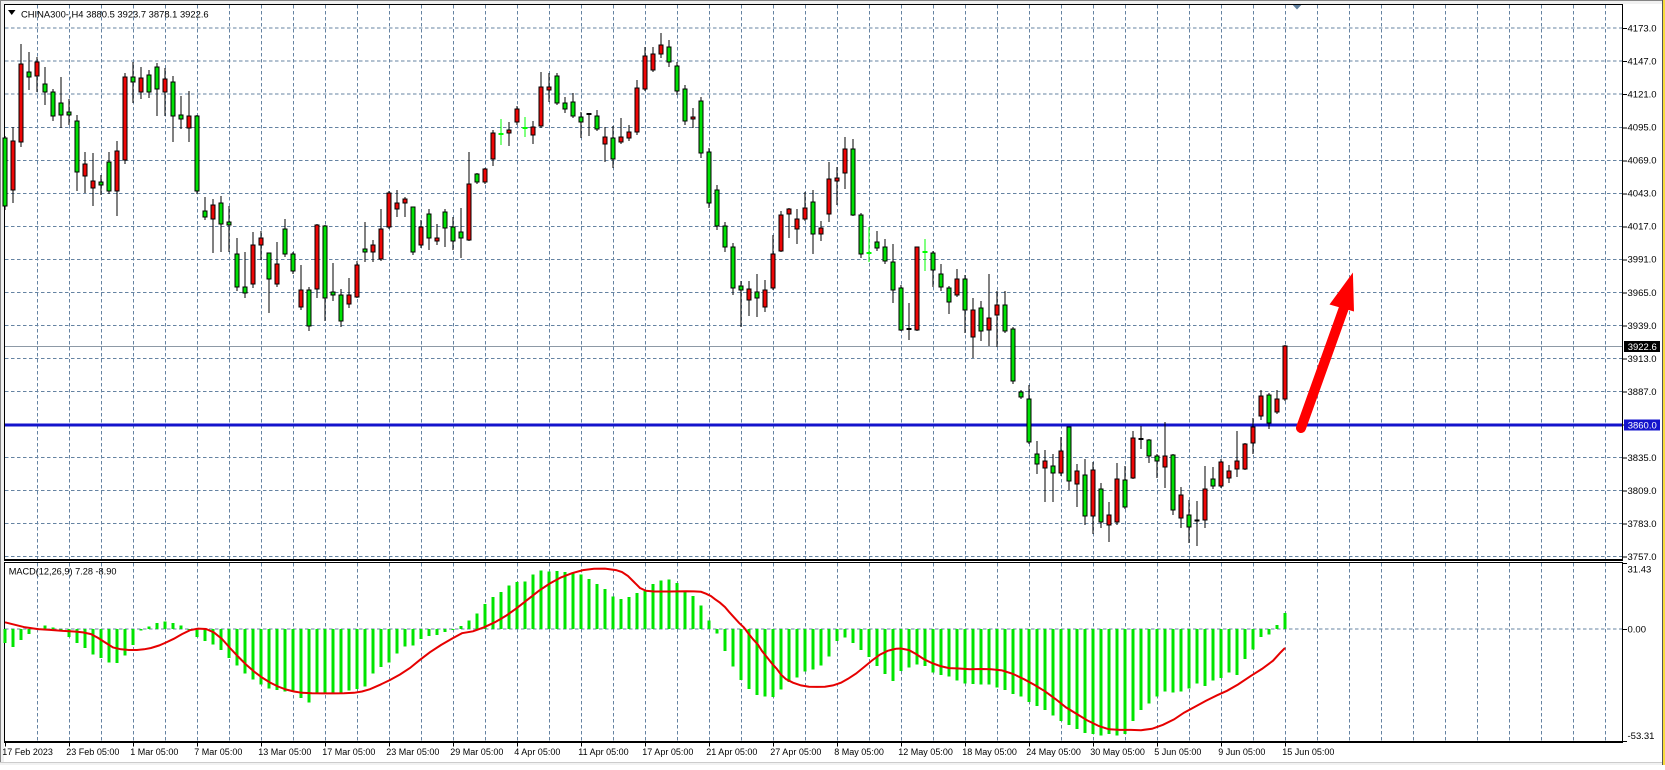 This screenshot has width=1665, height=770. I want to click on svg-text: 12 May 05:00, so click(925, 752).